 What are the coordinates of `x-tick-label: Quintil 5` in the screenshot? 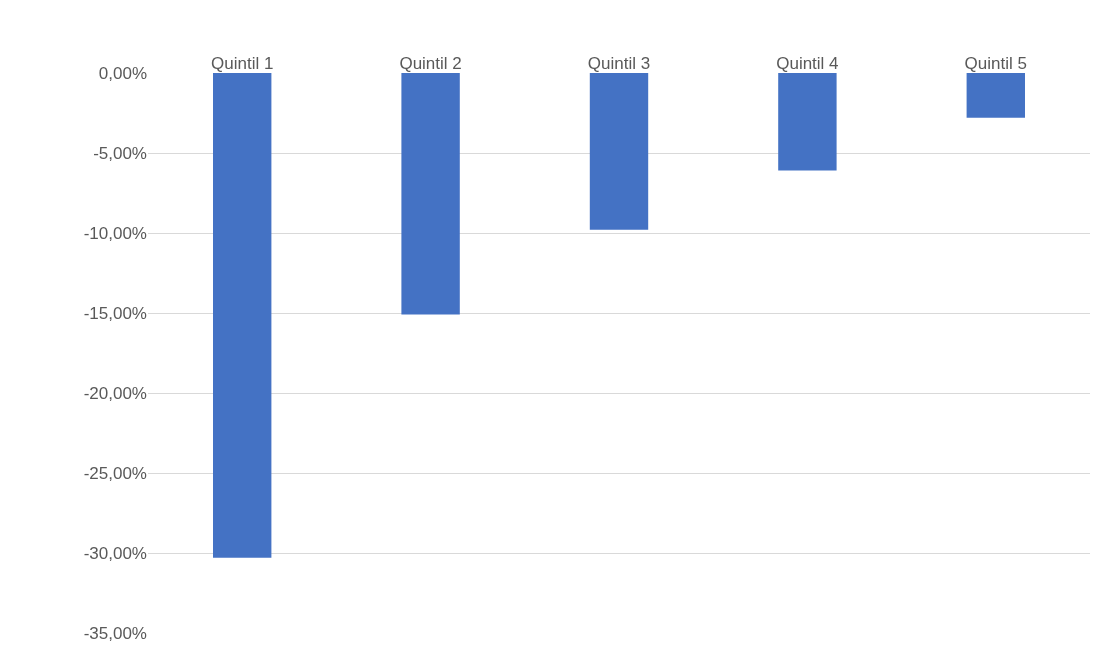 It's located at (995, 63).